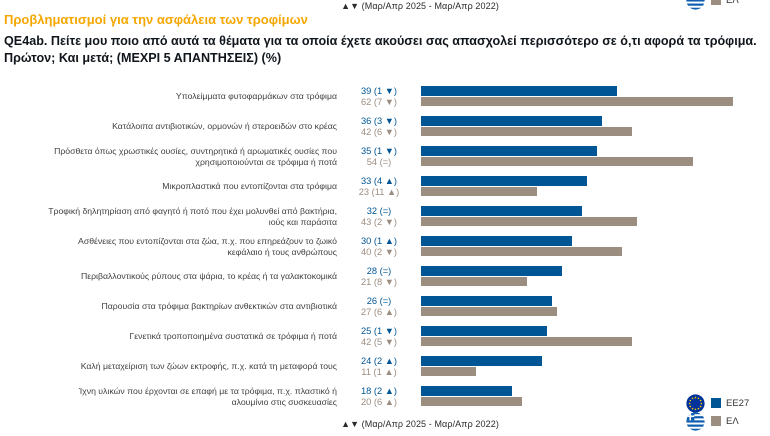  Describe the element at coordinates (379, 91) in the screenshot. I see `value-eu27: 39 (1 ▼)` at that location.